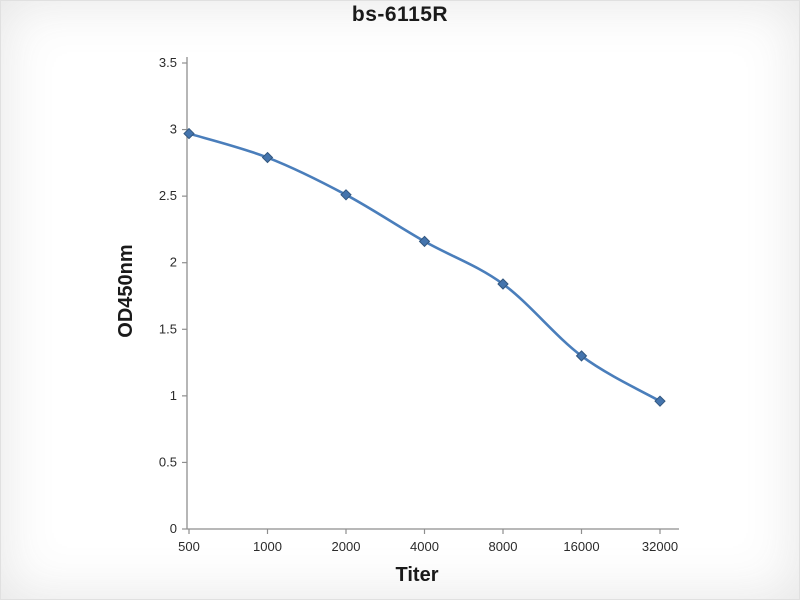  Describe the element at coordinates (189, 546) in the screenshot. I see `x-tick-label: 500` at that location.